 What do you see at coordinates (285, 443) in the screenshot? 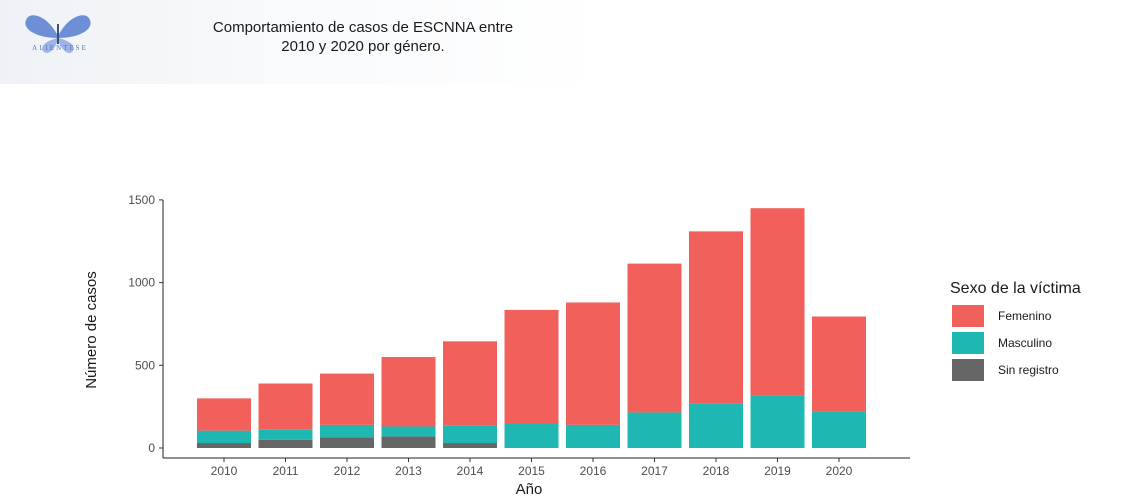
I see `bar-sin-registro-2011` at bounding box center [285, 443].